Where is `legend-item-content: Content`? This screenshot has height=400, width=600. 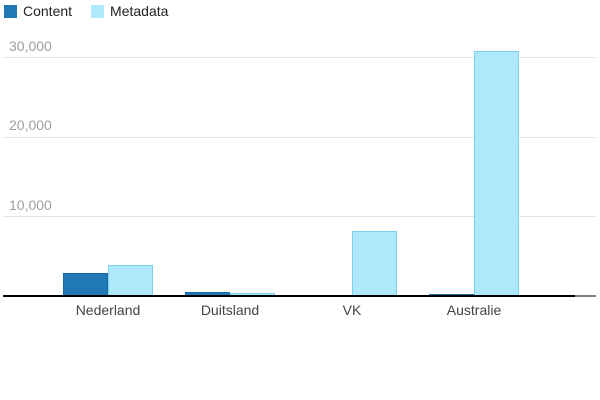 legend-item-content: Content is located at coordinates (38, 11).